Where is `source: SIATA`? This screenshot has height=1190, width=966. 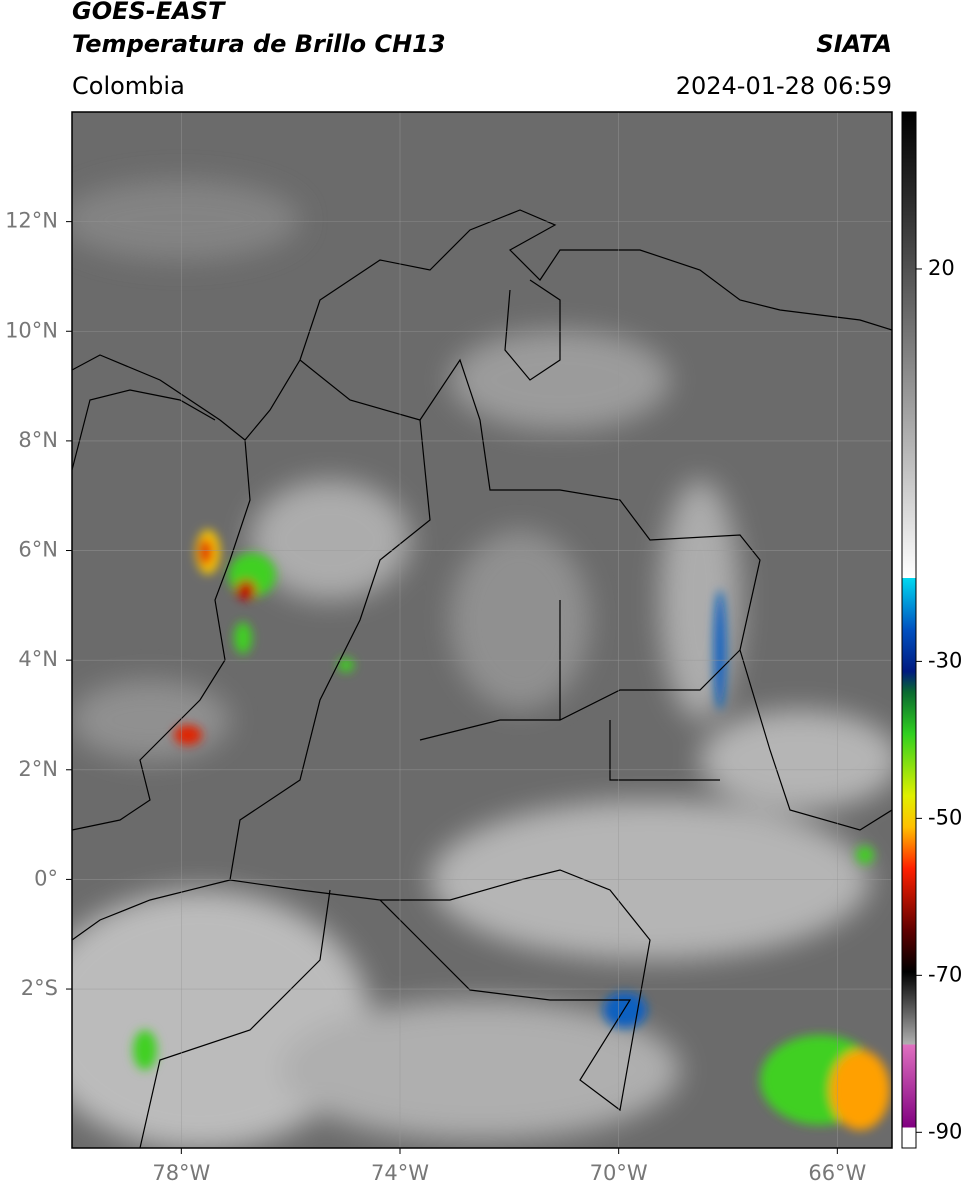
source: SIATA is located at coordinates (854, 44).